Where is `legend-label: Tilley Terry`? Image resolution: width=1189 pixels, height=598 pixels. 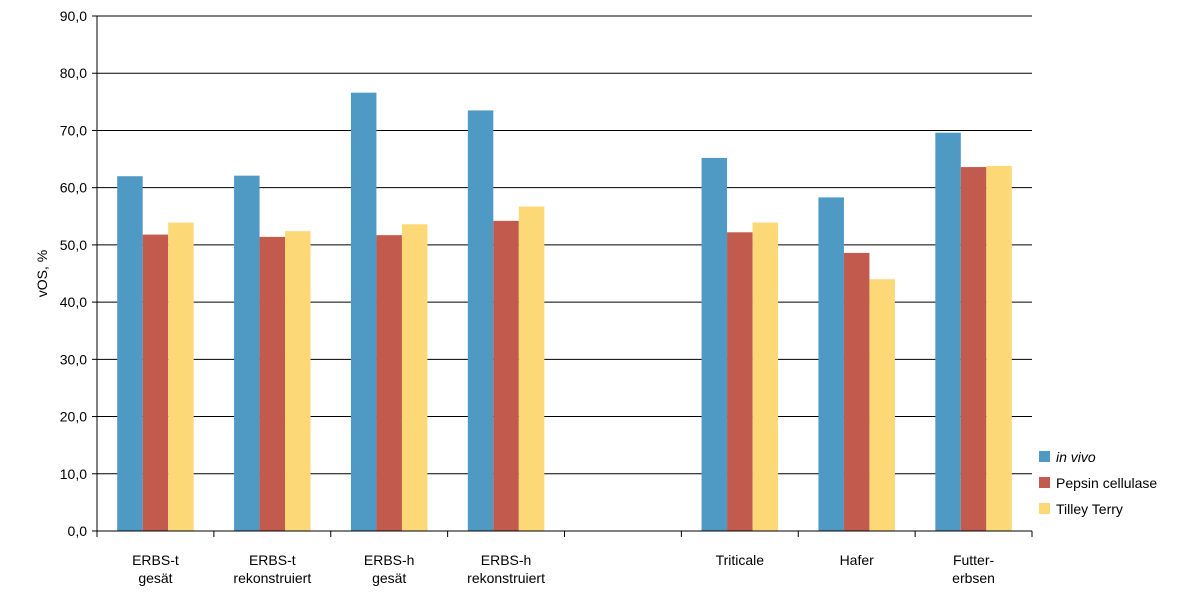 legend-label: Tilley Terry is located at coordinates (1089, 509).